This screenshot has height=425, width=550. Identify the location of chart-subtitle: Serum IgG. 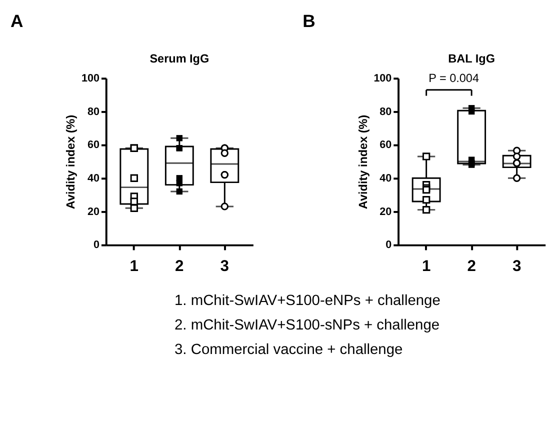
(180, 59).